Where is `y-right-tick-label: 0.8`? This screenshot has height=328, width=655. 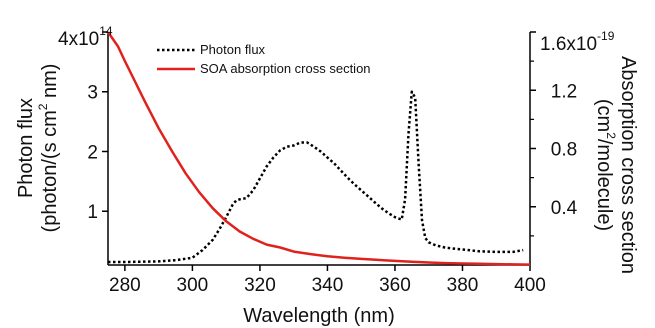
y-right-tick-label: 0.8 is located at coordinates (564, 150).